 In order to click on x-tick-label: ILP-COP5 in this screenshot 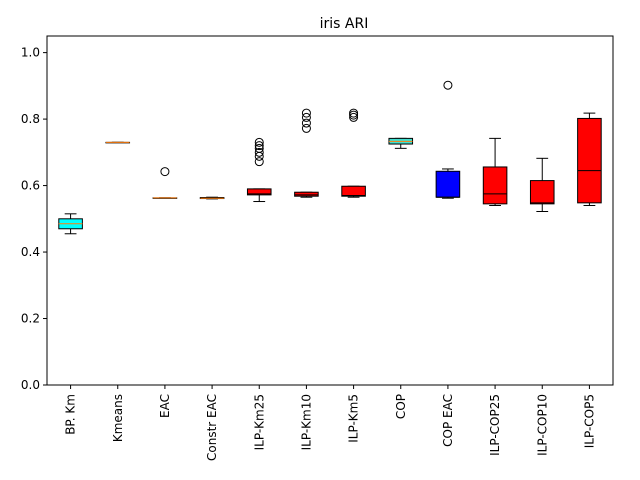, I will do `click(589, 421)`.